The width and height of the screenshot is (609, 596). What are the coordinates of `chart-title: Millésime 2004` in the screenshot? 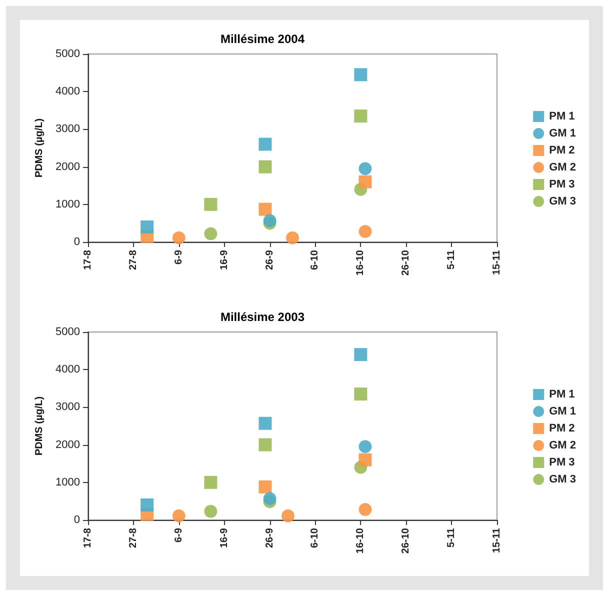 It's located at (262, 39).